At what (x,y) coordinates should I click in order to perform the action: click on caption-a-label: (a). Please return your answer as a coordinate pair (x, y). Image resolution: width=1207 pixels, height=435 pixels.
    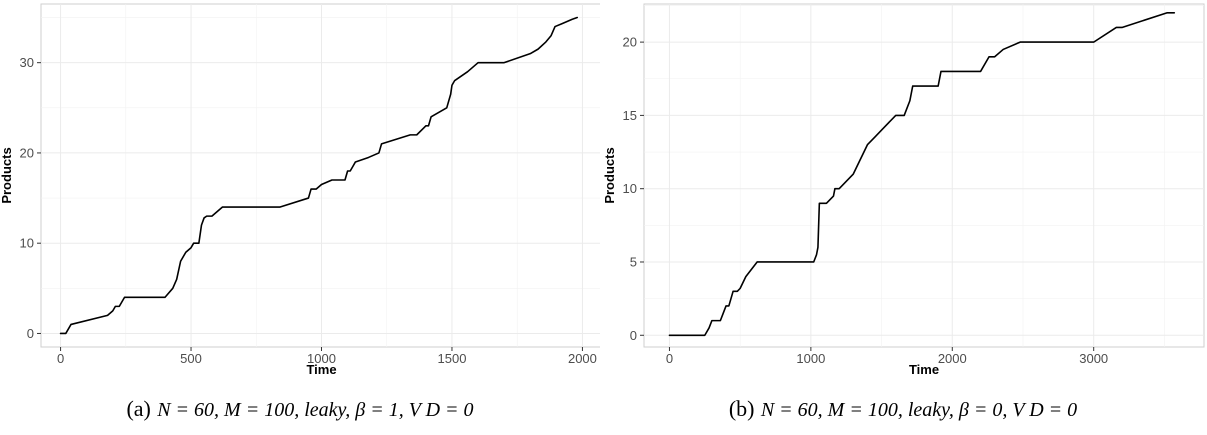
    Looking at the image, I should click on (138, 408).